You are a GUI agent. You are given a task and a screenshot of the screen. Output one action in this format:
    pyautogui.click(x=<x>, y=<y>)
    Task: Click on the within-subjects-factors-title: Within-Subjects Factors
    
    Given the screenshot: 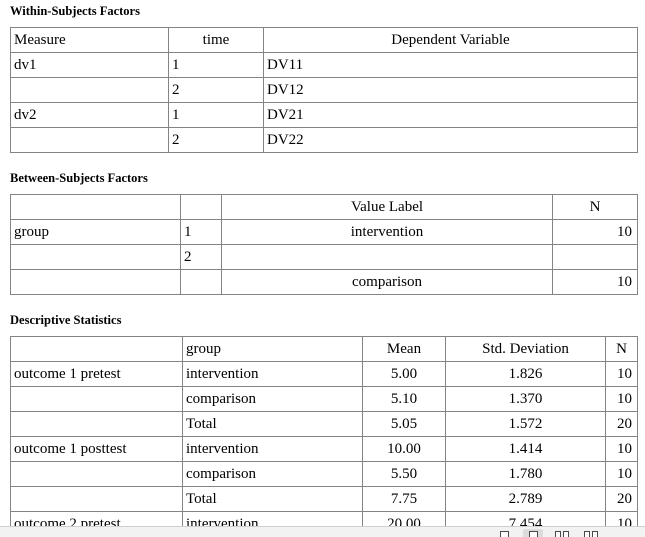 What is the action you would take?
    pyautogui.click(x=75, y=11)
    